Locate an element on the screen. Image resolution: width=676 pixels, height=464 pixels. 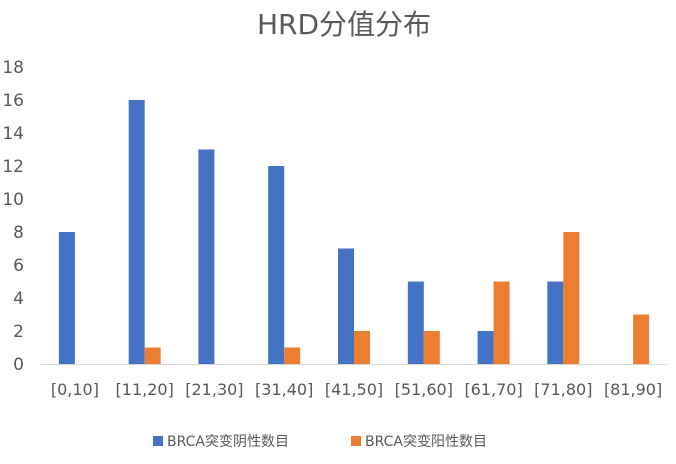
x-tick-label: [81,90] is located at coordinates (633, 389).